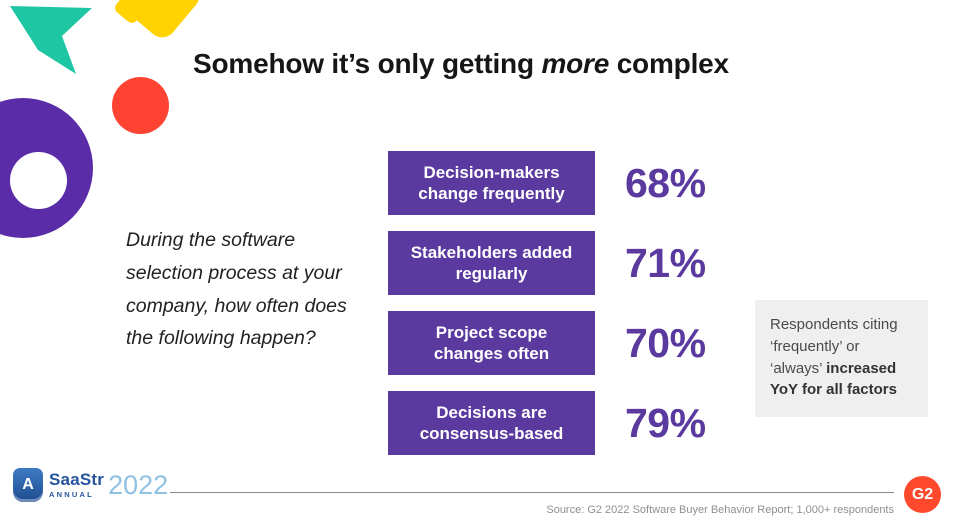 The image size is (955, 530). I want to click on chart-row: Stakeholders added regularly 71%, so click(547, 263).